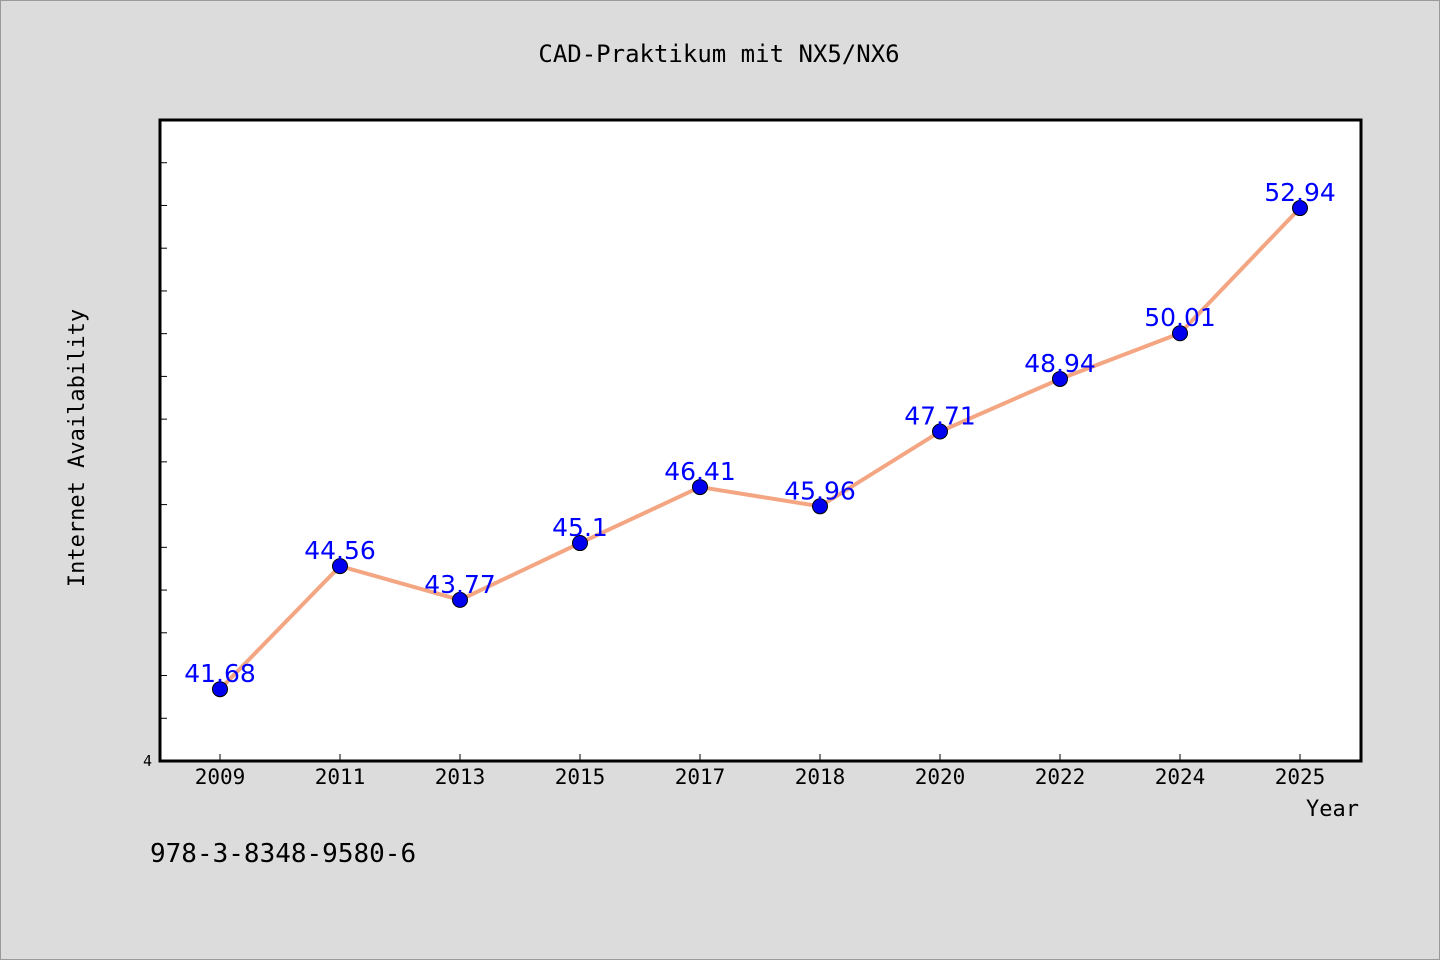 The height and width of the screenshot is (960, 1440). I want to click on x-tick-label: 2017, so click(700, 777).